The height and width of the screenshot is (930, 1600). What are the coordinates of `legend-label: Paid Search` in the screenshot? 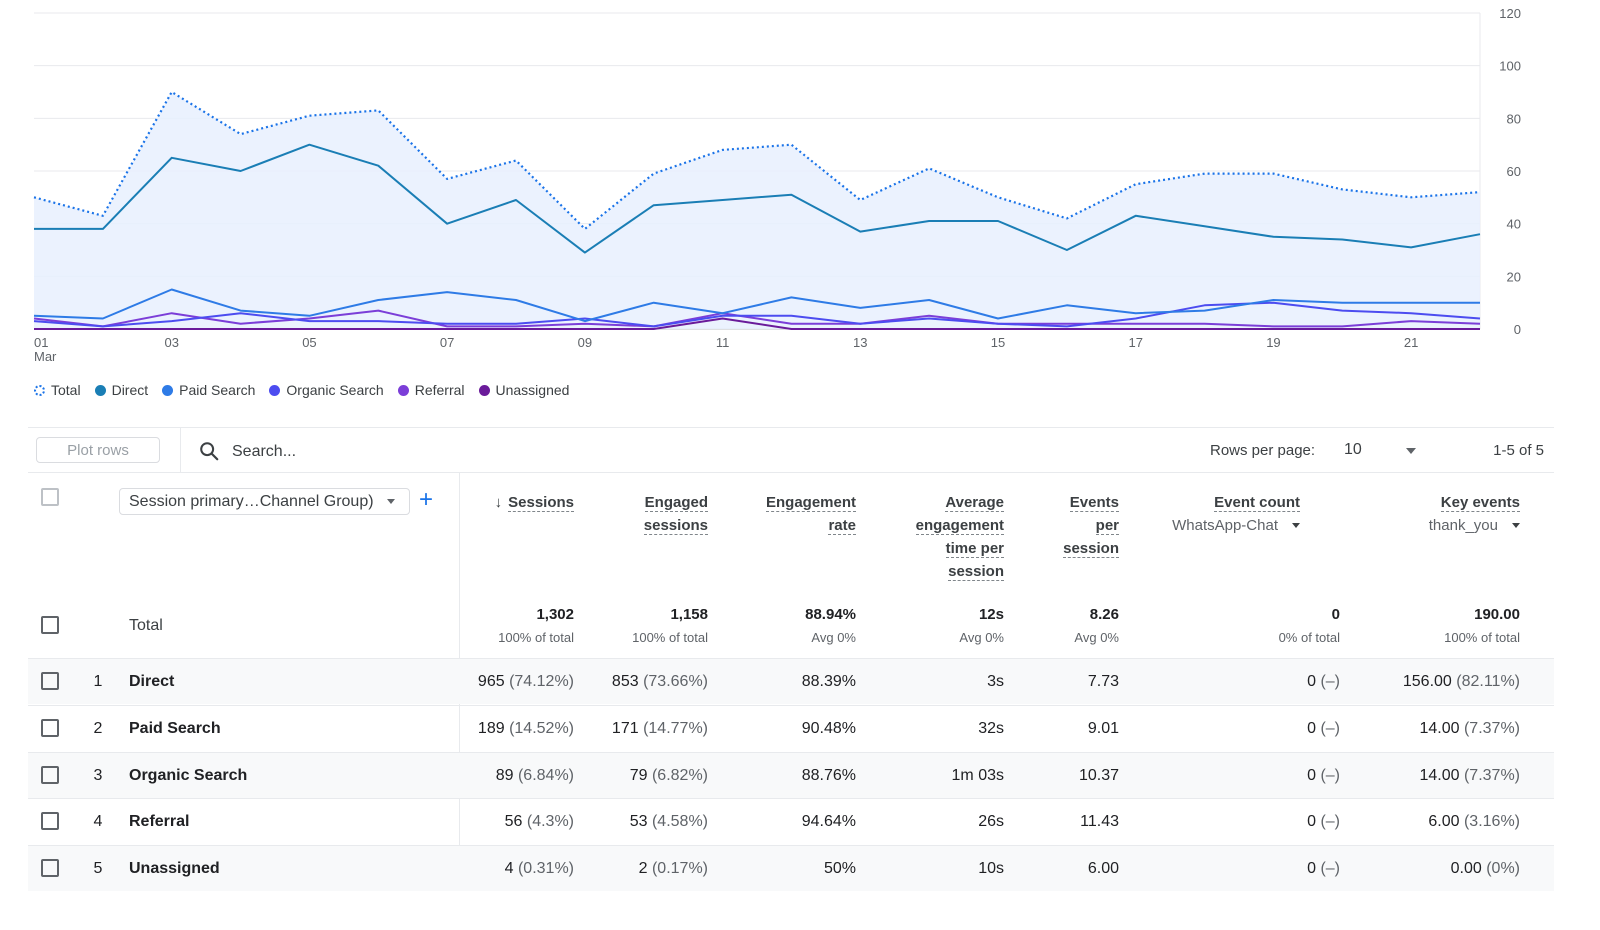 It's located at (217, 390).